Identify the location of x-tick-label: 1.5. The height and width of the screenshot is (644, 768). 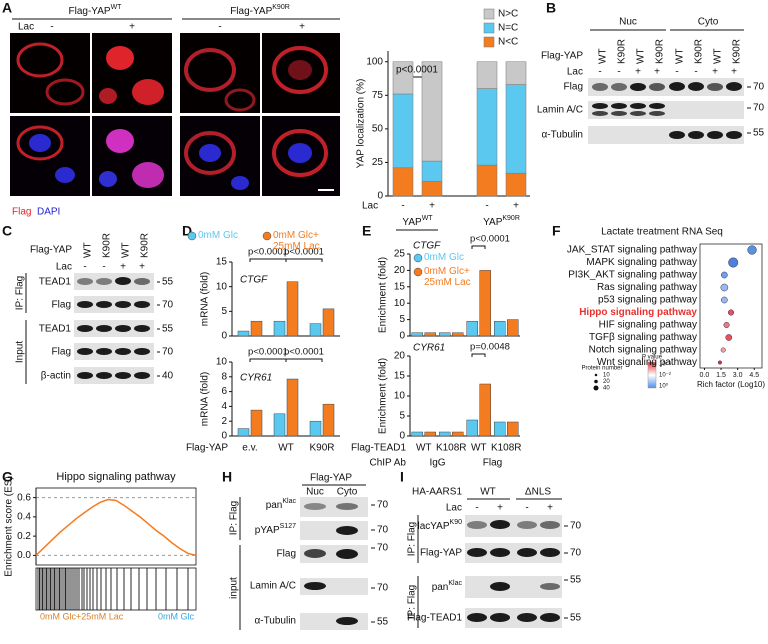
(721, 375).